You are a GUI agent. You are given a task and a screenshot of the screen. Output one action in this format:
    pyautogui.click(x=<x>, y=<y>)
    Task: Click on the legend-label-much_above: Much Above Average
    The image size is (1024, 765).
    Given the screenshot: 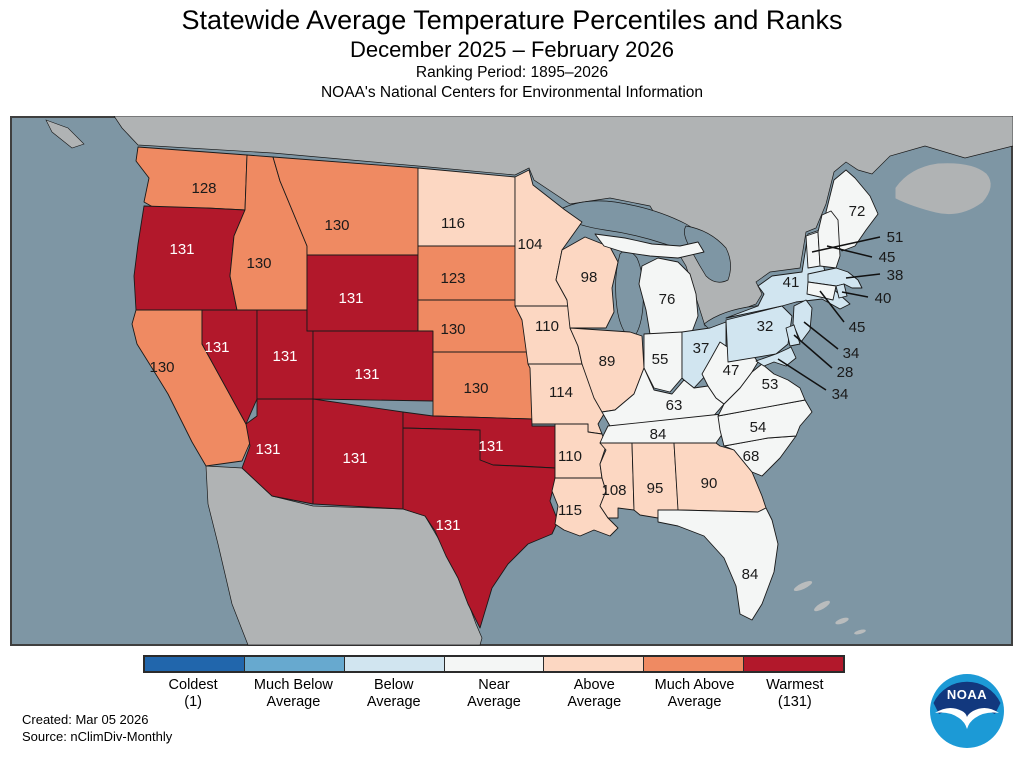 What is the action you would take?
    pyautogui.click(x=694, y=693)
    